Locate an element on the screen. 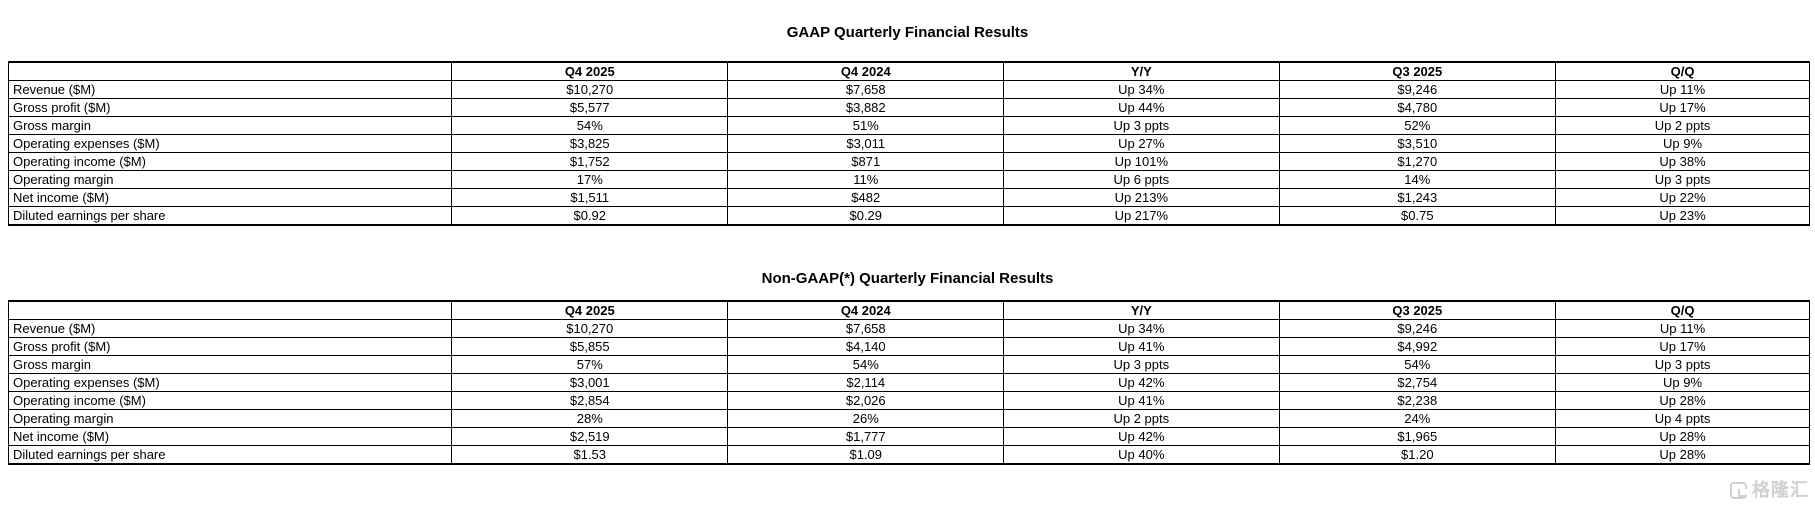  metric-value-cell: $1,965 is located at coordinates (1417, 436).